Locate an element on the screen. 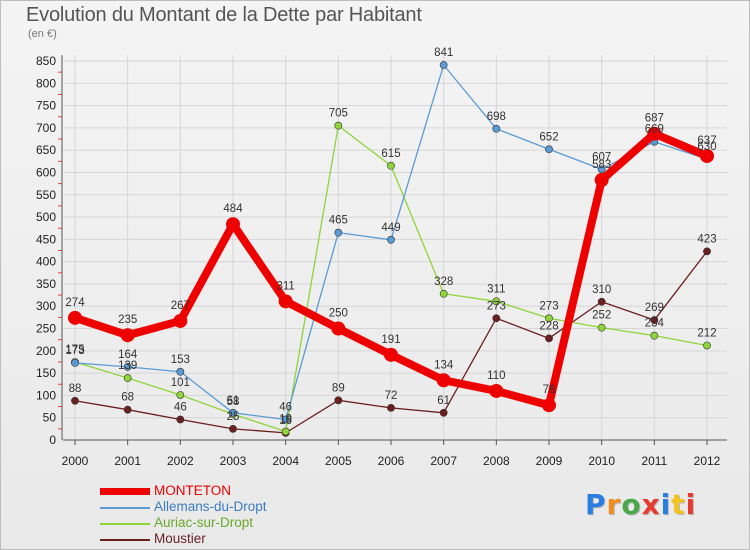 Image resolution: width=750 pixels, height=550 pixels. data-label-auriac-sur-dropt: 705 is located at coordinates (338, 114).